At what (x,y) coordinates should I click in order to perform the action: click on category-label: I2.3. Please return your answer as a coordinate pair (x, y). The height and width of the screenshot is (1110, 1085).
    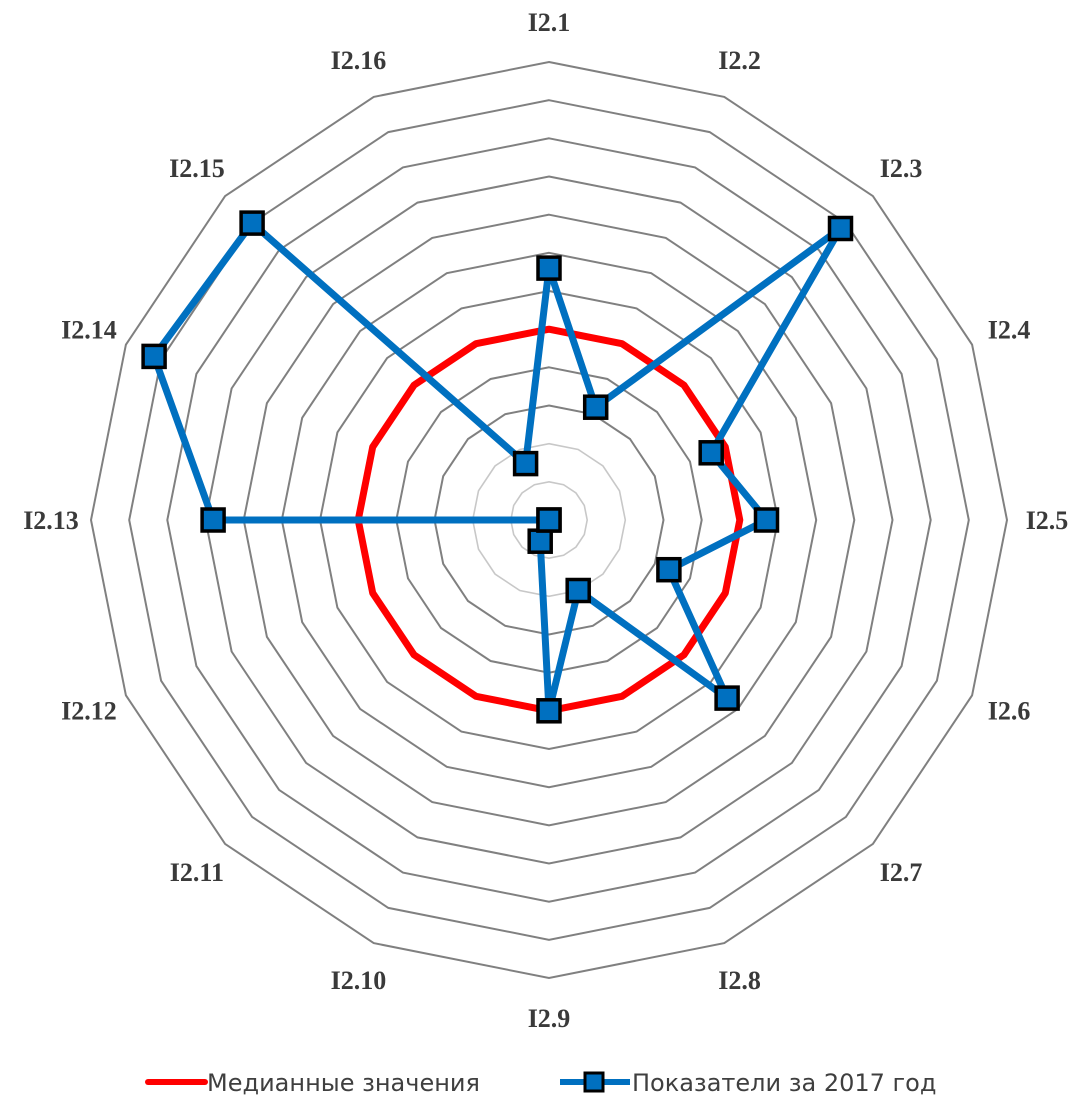
    Looking at the image, I should click on (901, 168).